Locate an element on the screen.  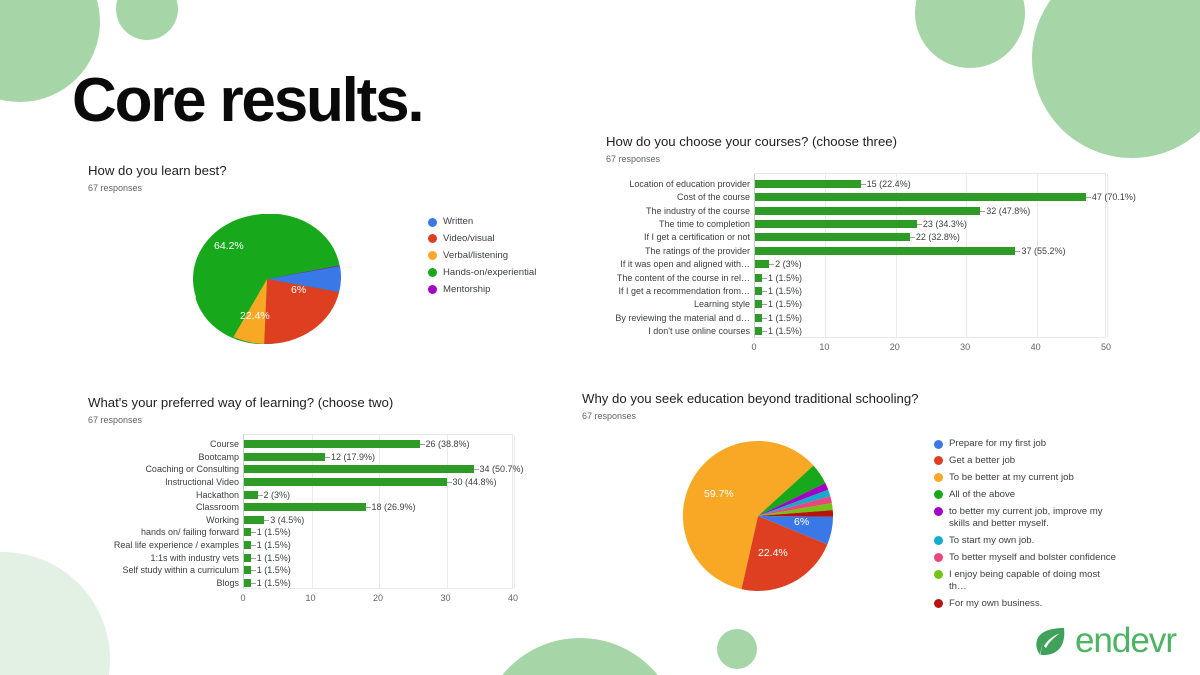
legend-item-verbal-listening: Verbal/listening is located at coordinates (482, 256).